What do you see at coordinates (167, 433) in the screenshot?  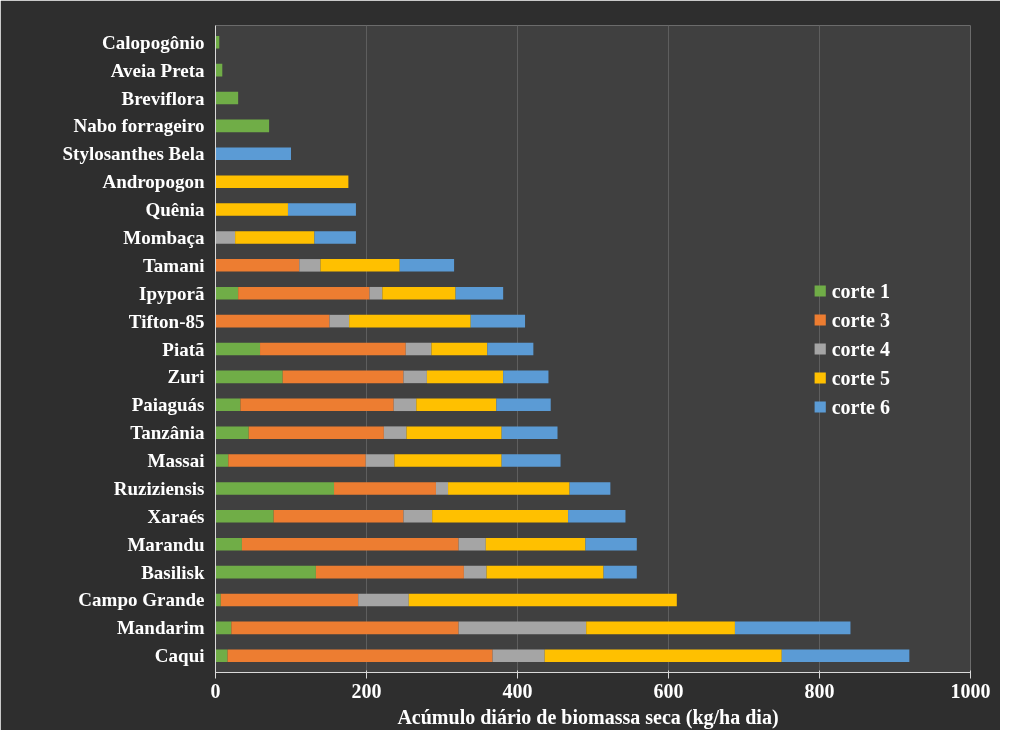 I see `y-tick-label: Tanzânia` at bounding box center [167, 433].